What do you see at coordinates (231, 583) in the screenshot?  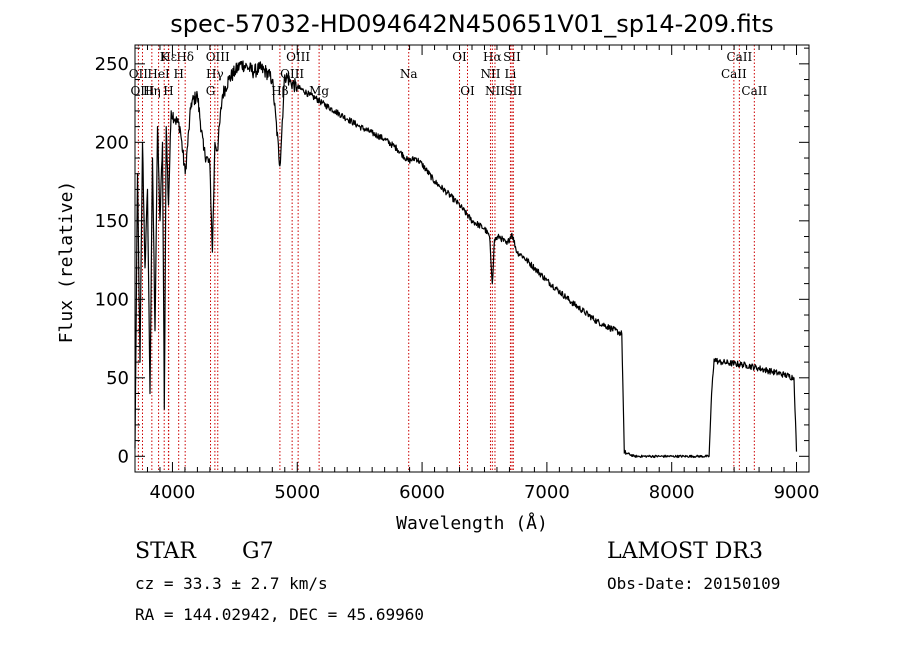 I see `redshift-velocity: cz = 33.3 ± 2.7 km/s` at bounding box center [231, 583].